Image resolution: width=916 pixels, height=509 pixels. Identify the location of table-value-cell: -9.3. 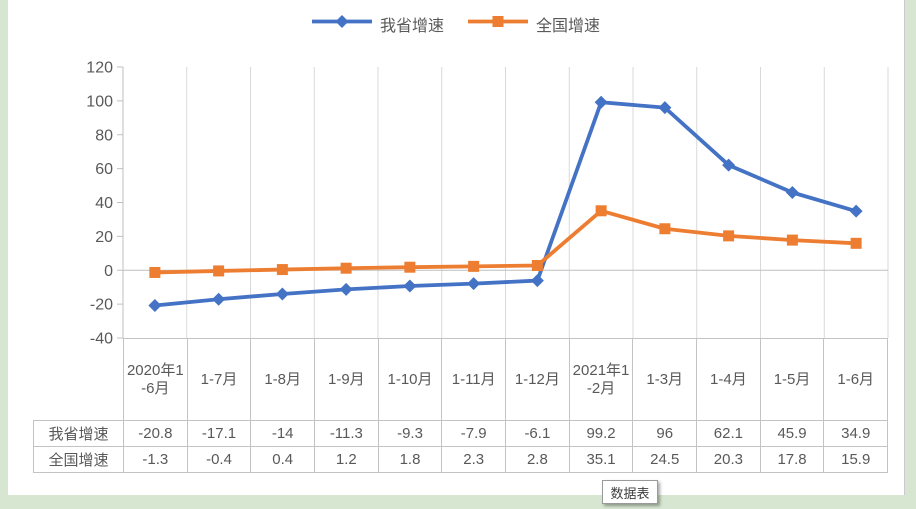
(411, 433).